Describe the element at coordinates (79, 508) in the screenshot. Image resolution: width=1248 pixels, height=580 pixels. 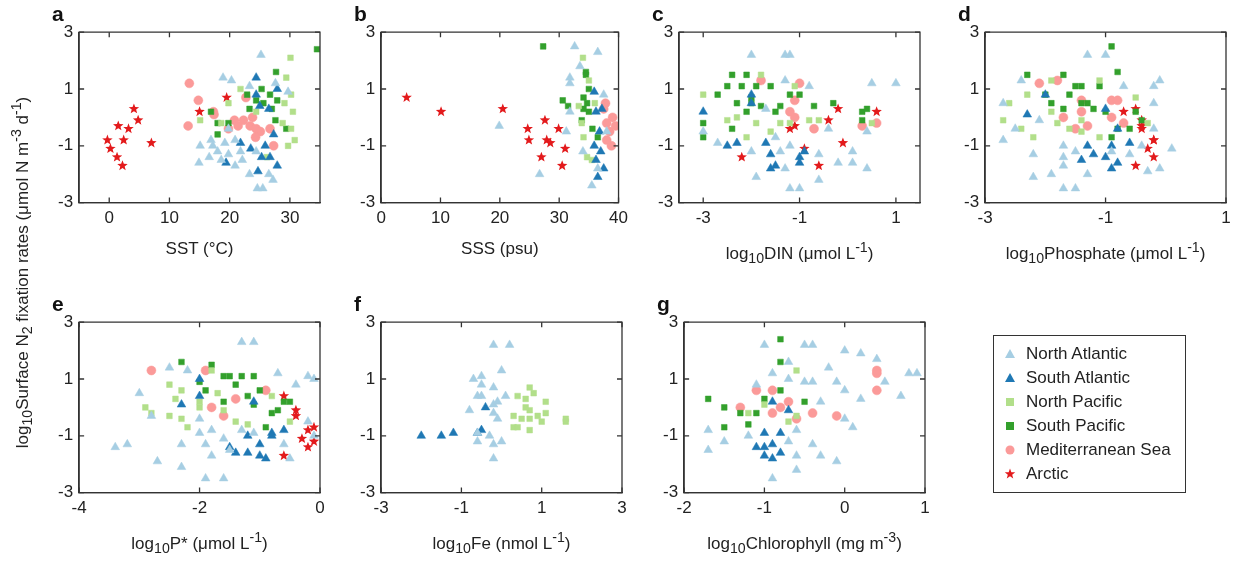
I see `x-tick-label: -4` at that location.